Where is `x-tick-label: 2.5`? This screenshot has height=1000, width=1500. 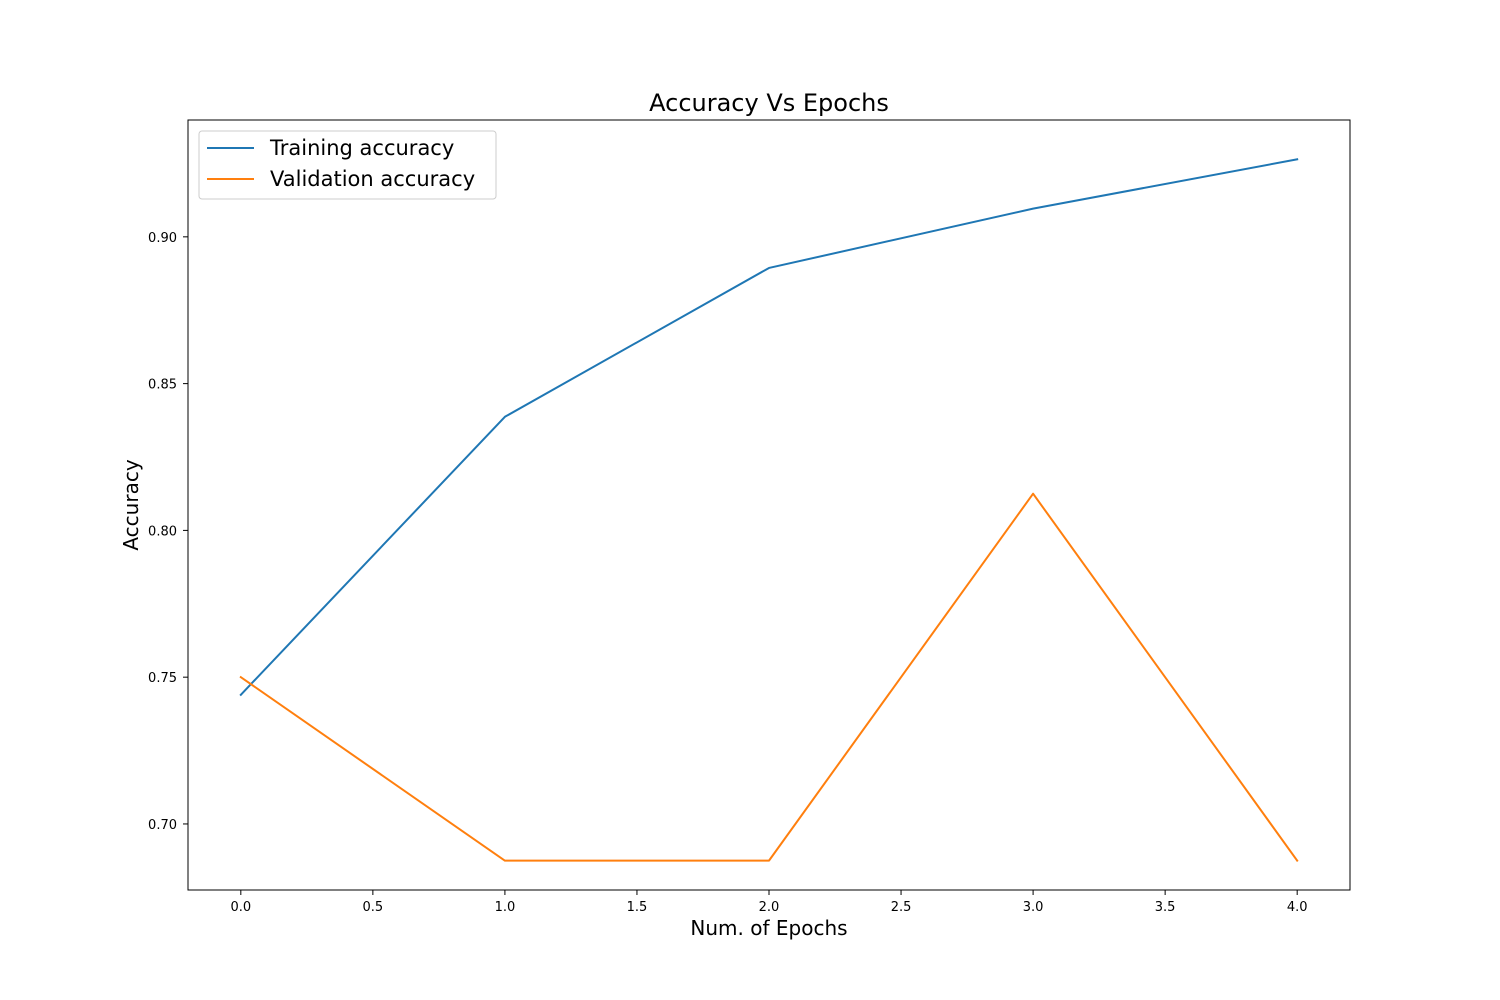
x-tick-label: 2.5 is located at coordinates (901, 907).